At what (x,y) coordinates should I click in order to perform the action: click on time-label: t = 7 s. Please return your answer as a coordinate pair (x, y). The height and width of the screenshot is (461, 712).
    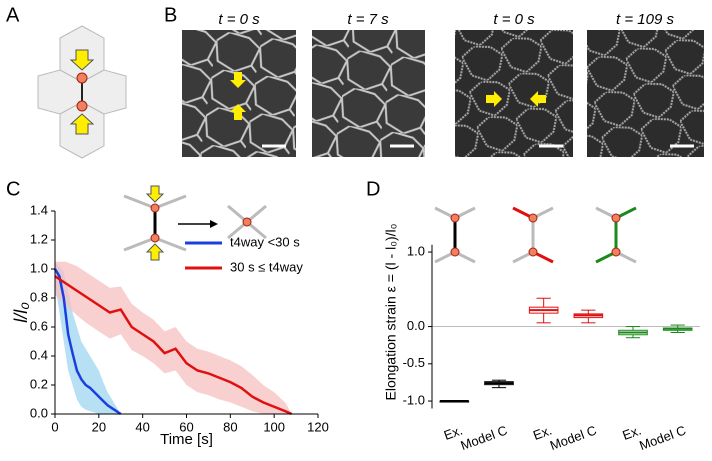
    Looking at the image, I should click on (368, 19).